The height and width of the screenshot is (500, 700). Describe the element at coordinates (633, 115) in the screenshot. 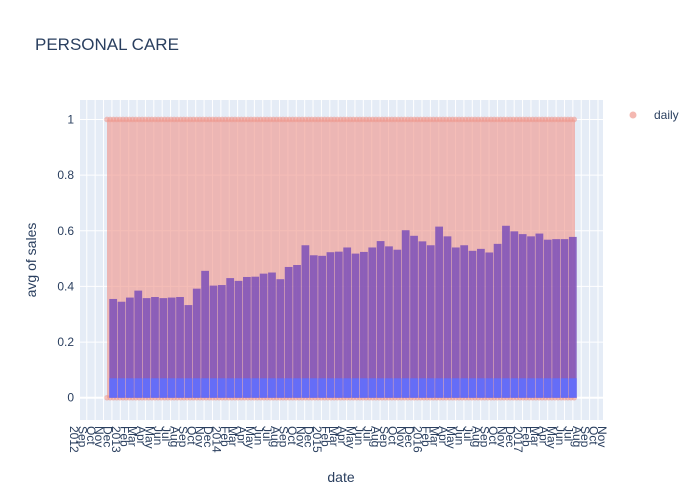

I see `legend-marker-daily` at that location.